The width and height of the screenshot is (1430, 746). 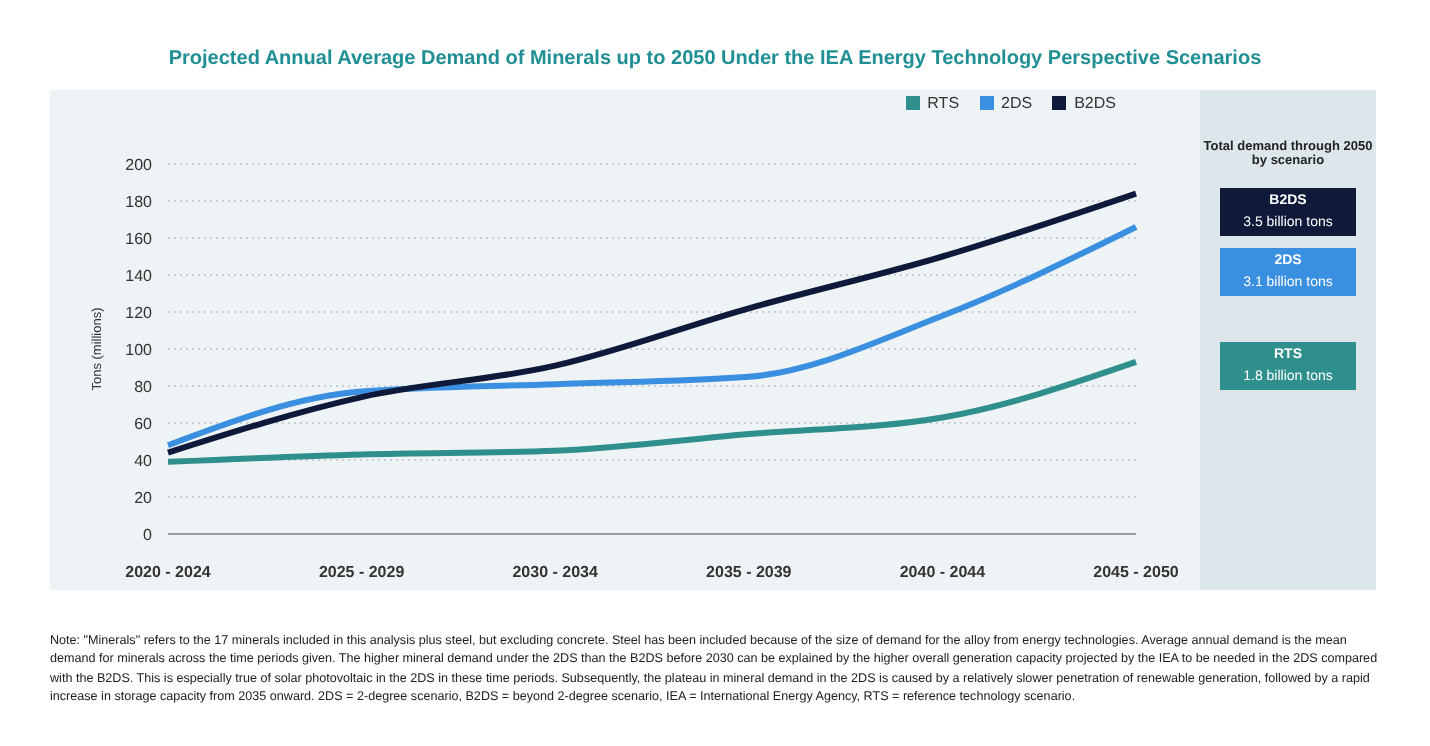 I want to click on y-tick-label: 40, so click(x=144, y=460).